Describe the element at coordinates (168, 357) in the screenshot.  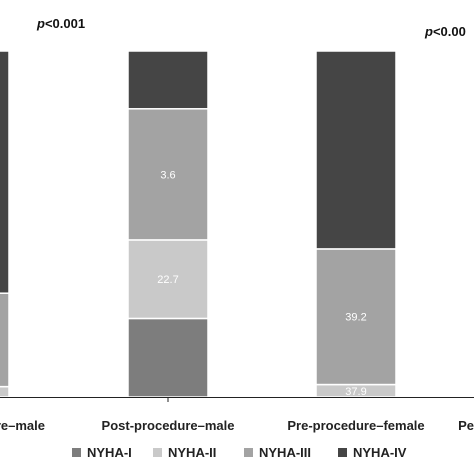
I see `bar-nyha-i-post-procedure-male` at that location.